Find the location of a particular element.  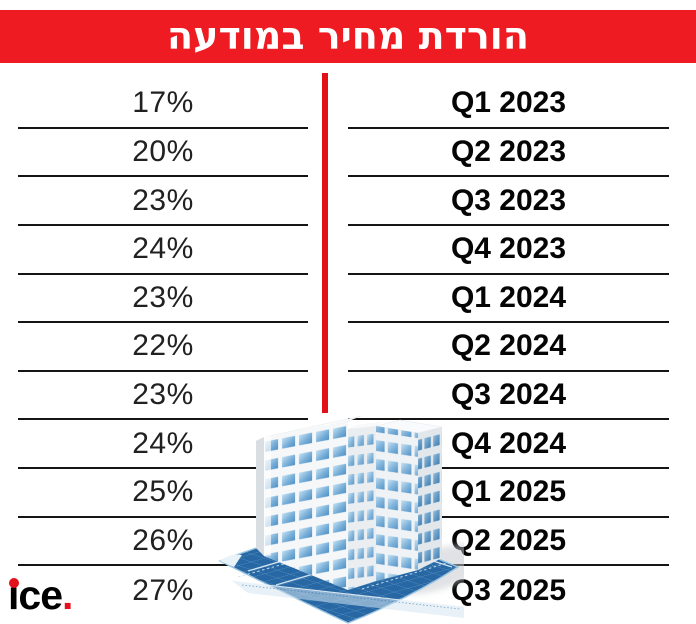

page-title: הורדת מחיר במודעה is located at coordinates (348, 36).